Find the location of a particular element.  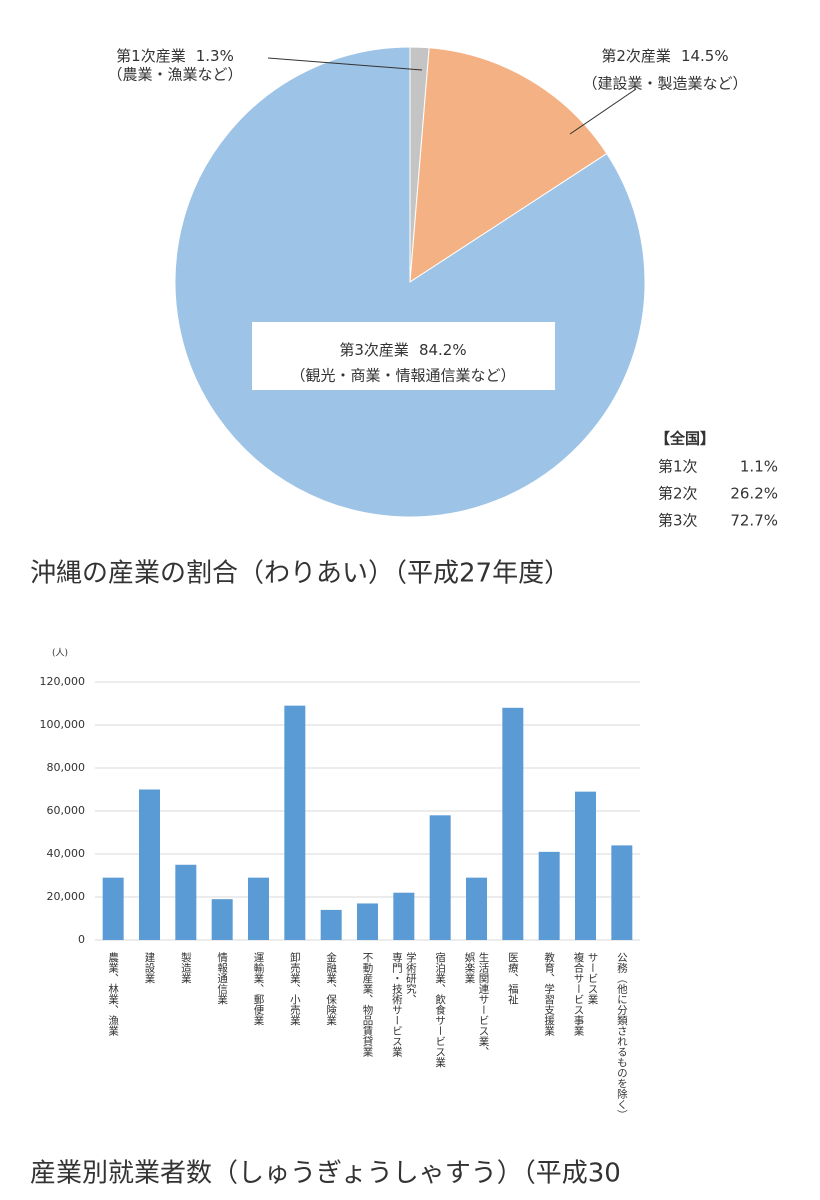

annotation-label: 第3次 is located at coordinates (678, 521).